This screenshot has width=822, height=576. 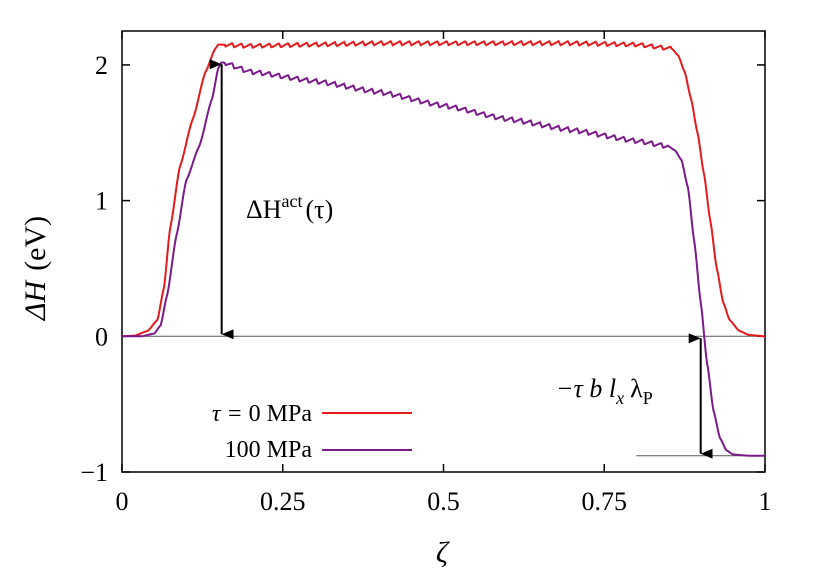 I want to click on x-tick-label: 0.75, so click(x=605, y=501).